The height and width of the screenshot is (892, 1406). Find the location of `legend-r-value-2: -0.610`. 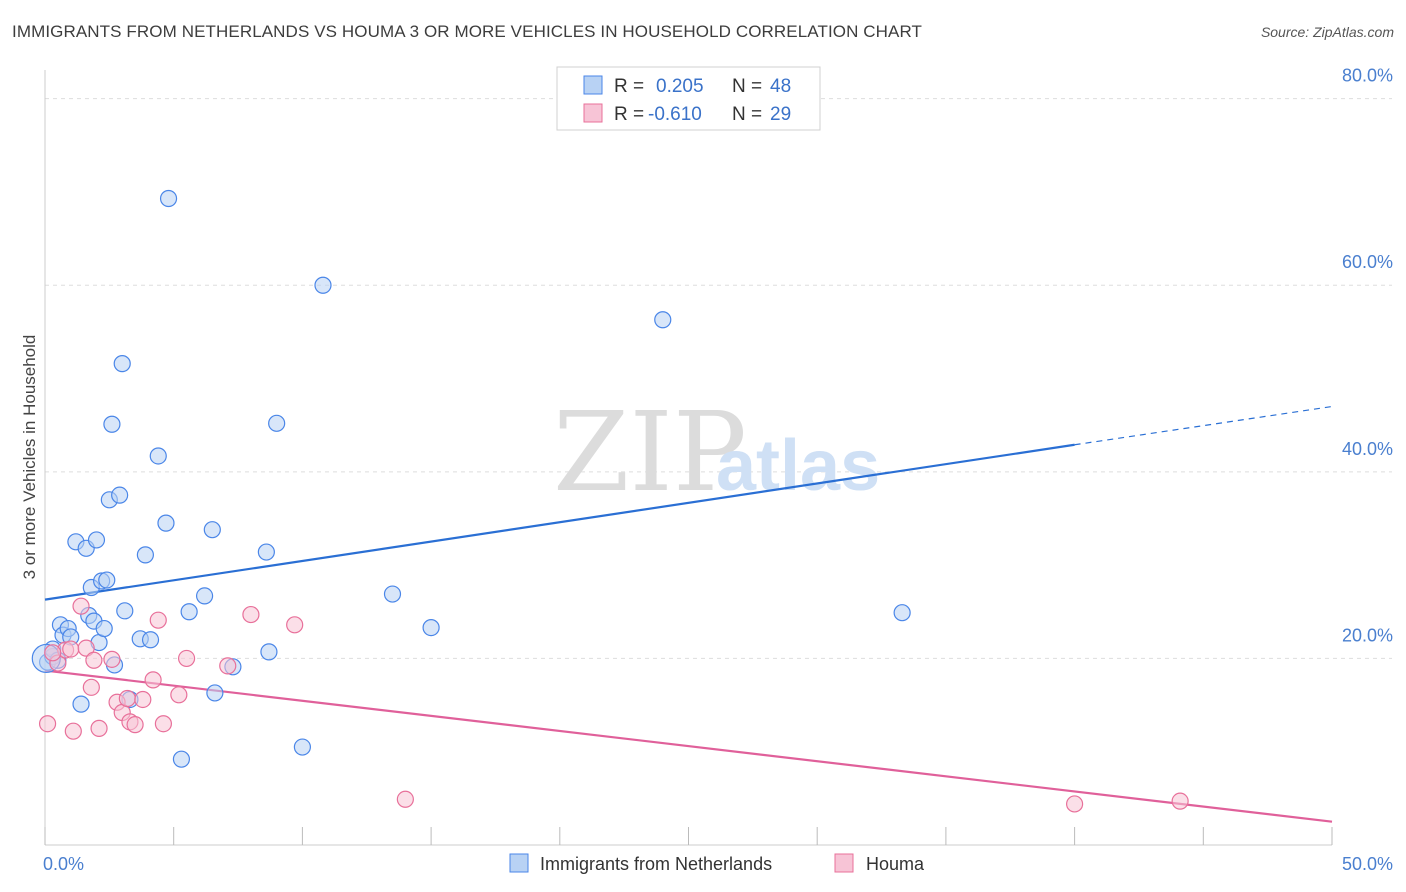

legend-r-value-2: -0.610 is located at coordinates (675, 114).